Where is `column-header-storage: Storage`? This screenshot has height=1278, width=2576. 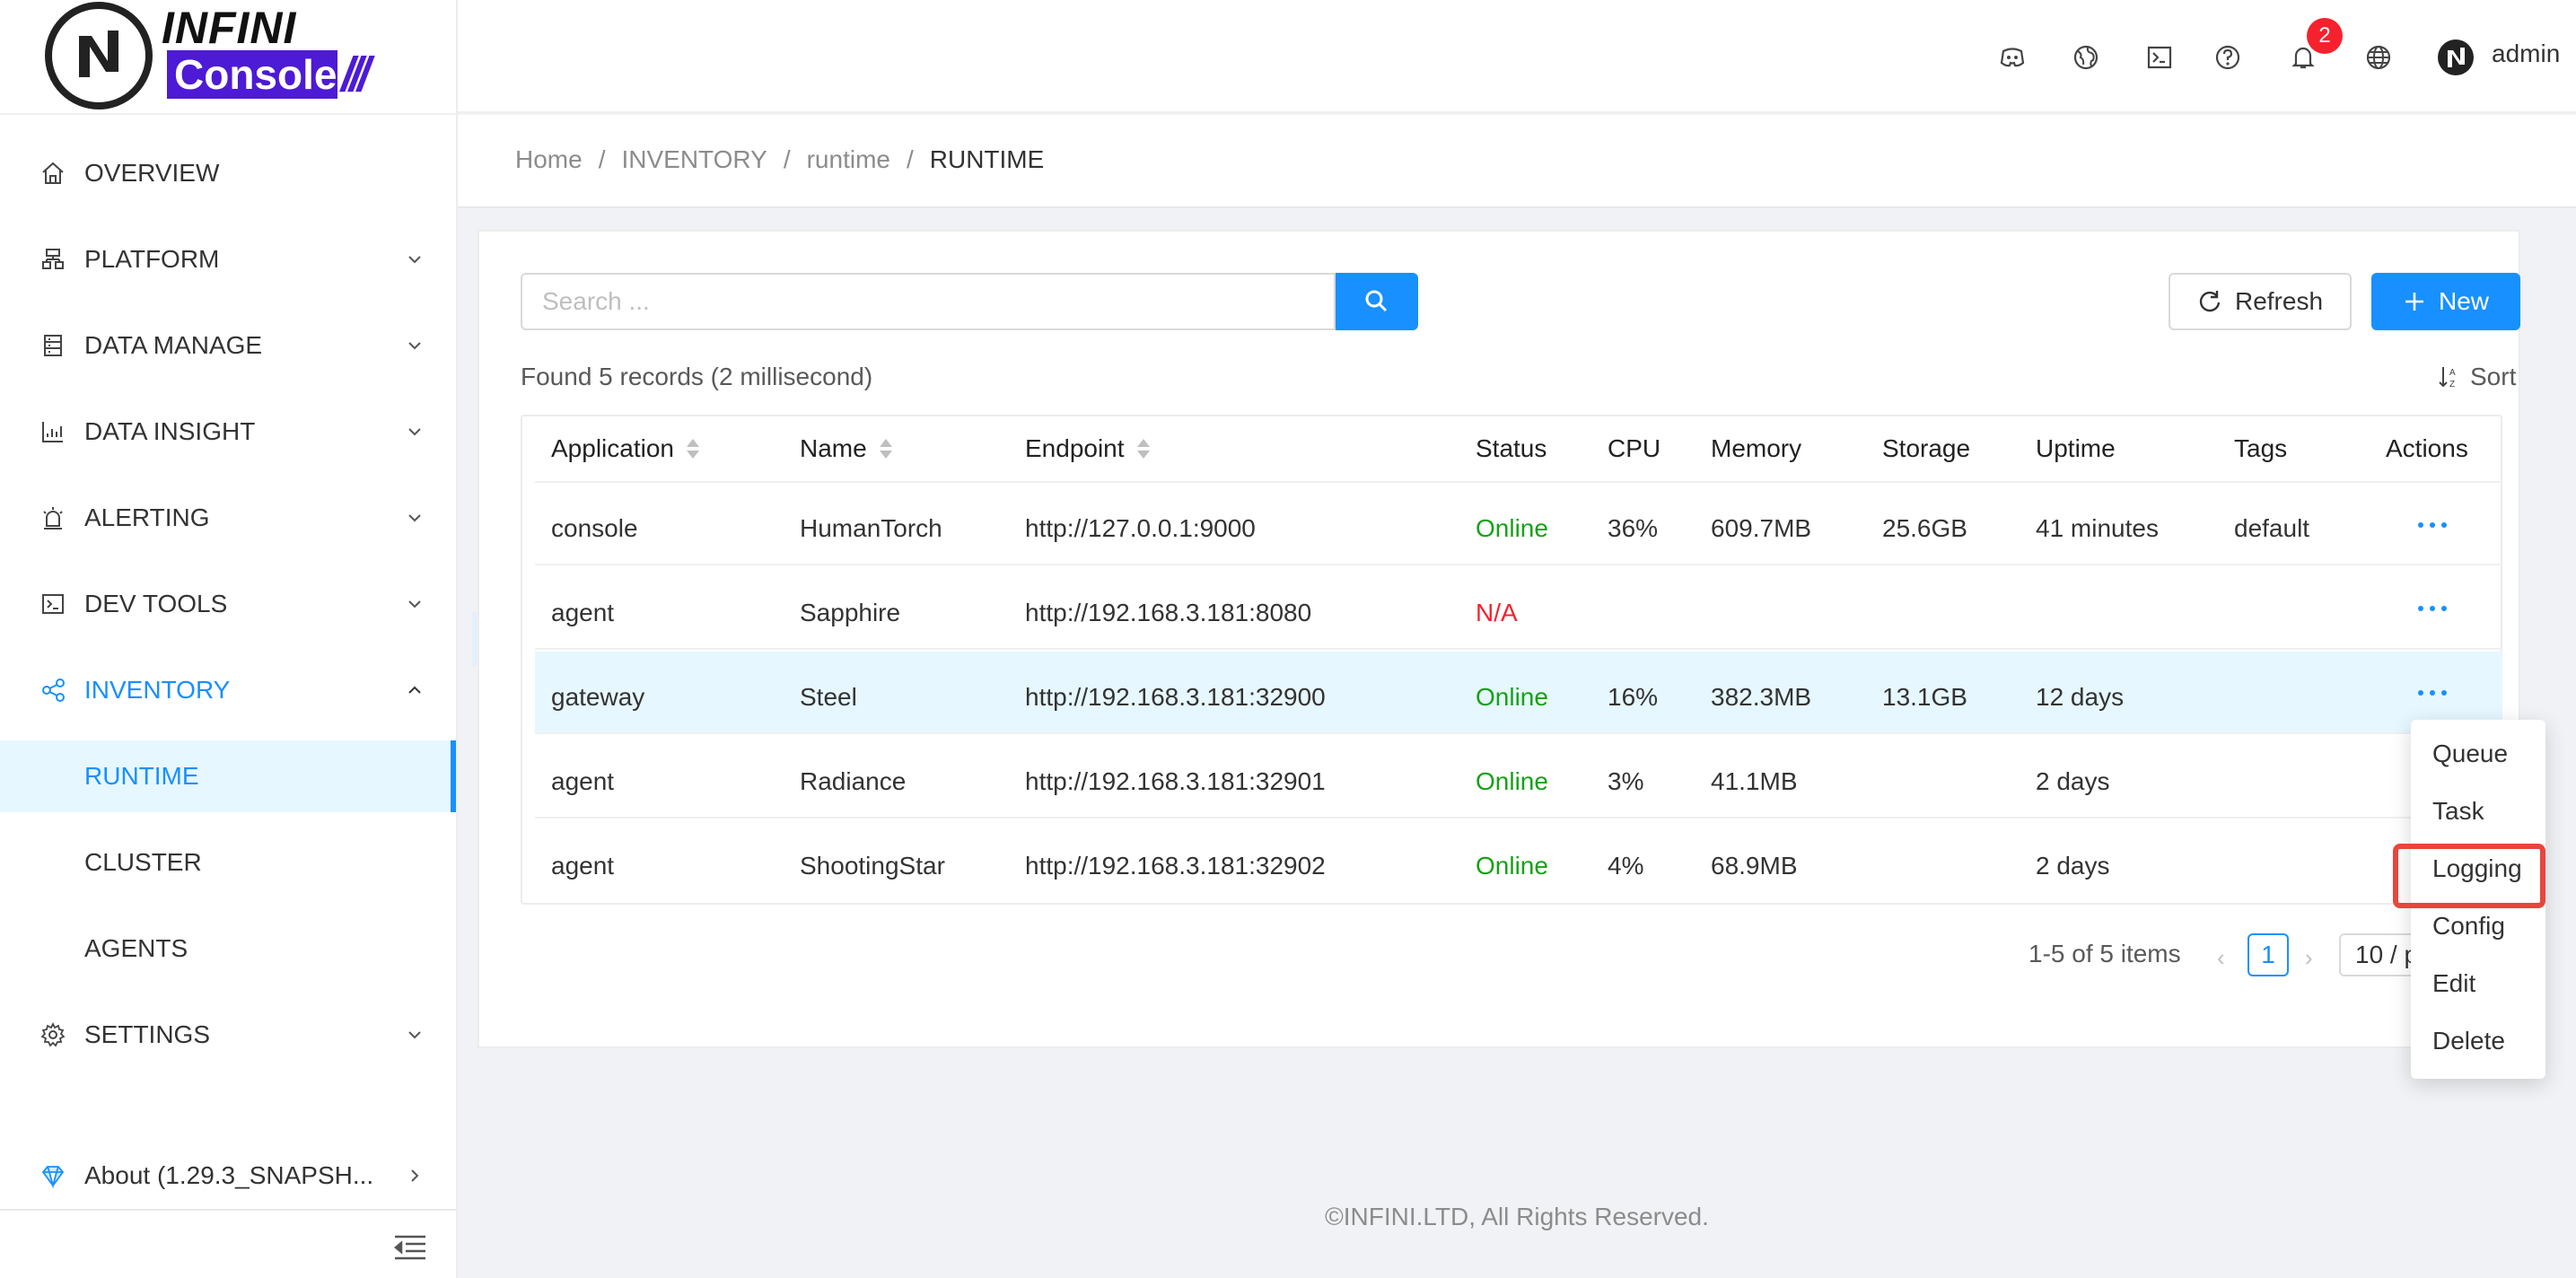
column-header-storage: Storage is located at coordinates (1926, 449).